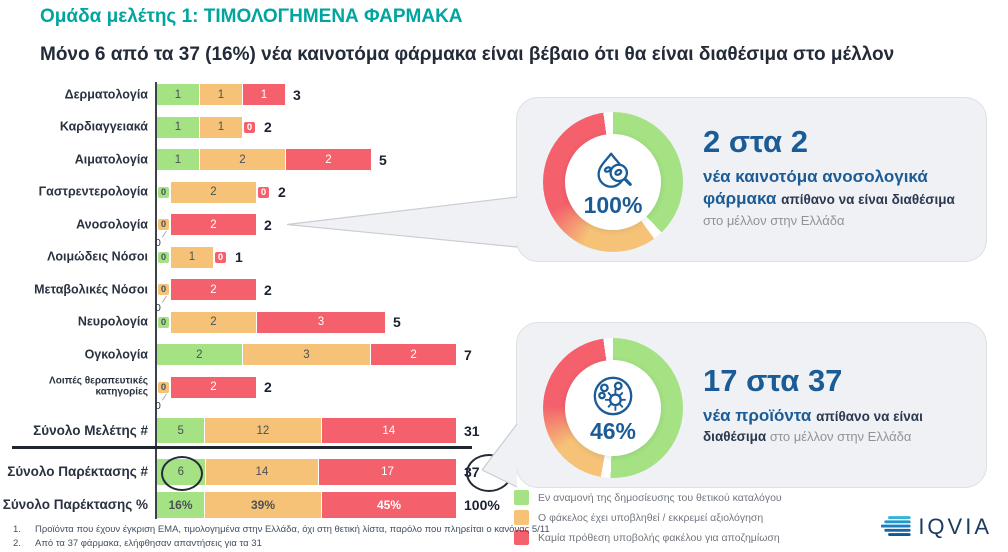 The image size is (1008, 552). Describe the element at coordinates (613, 205) in the screenshot. I see `donut-percent: 100%` at that location.